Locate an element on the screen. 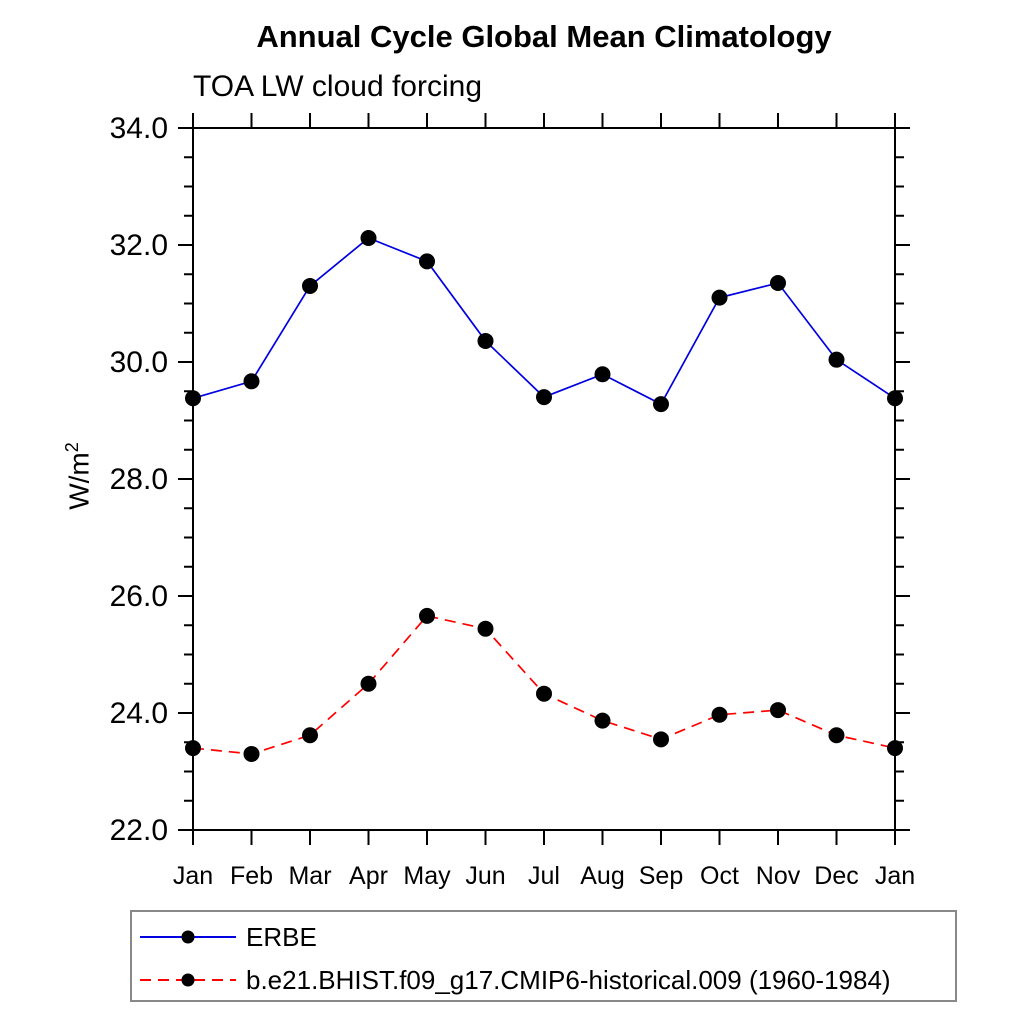 The image size is (1024, 1024). x-month-label: Apr is located at coordinates (368, 876).